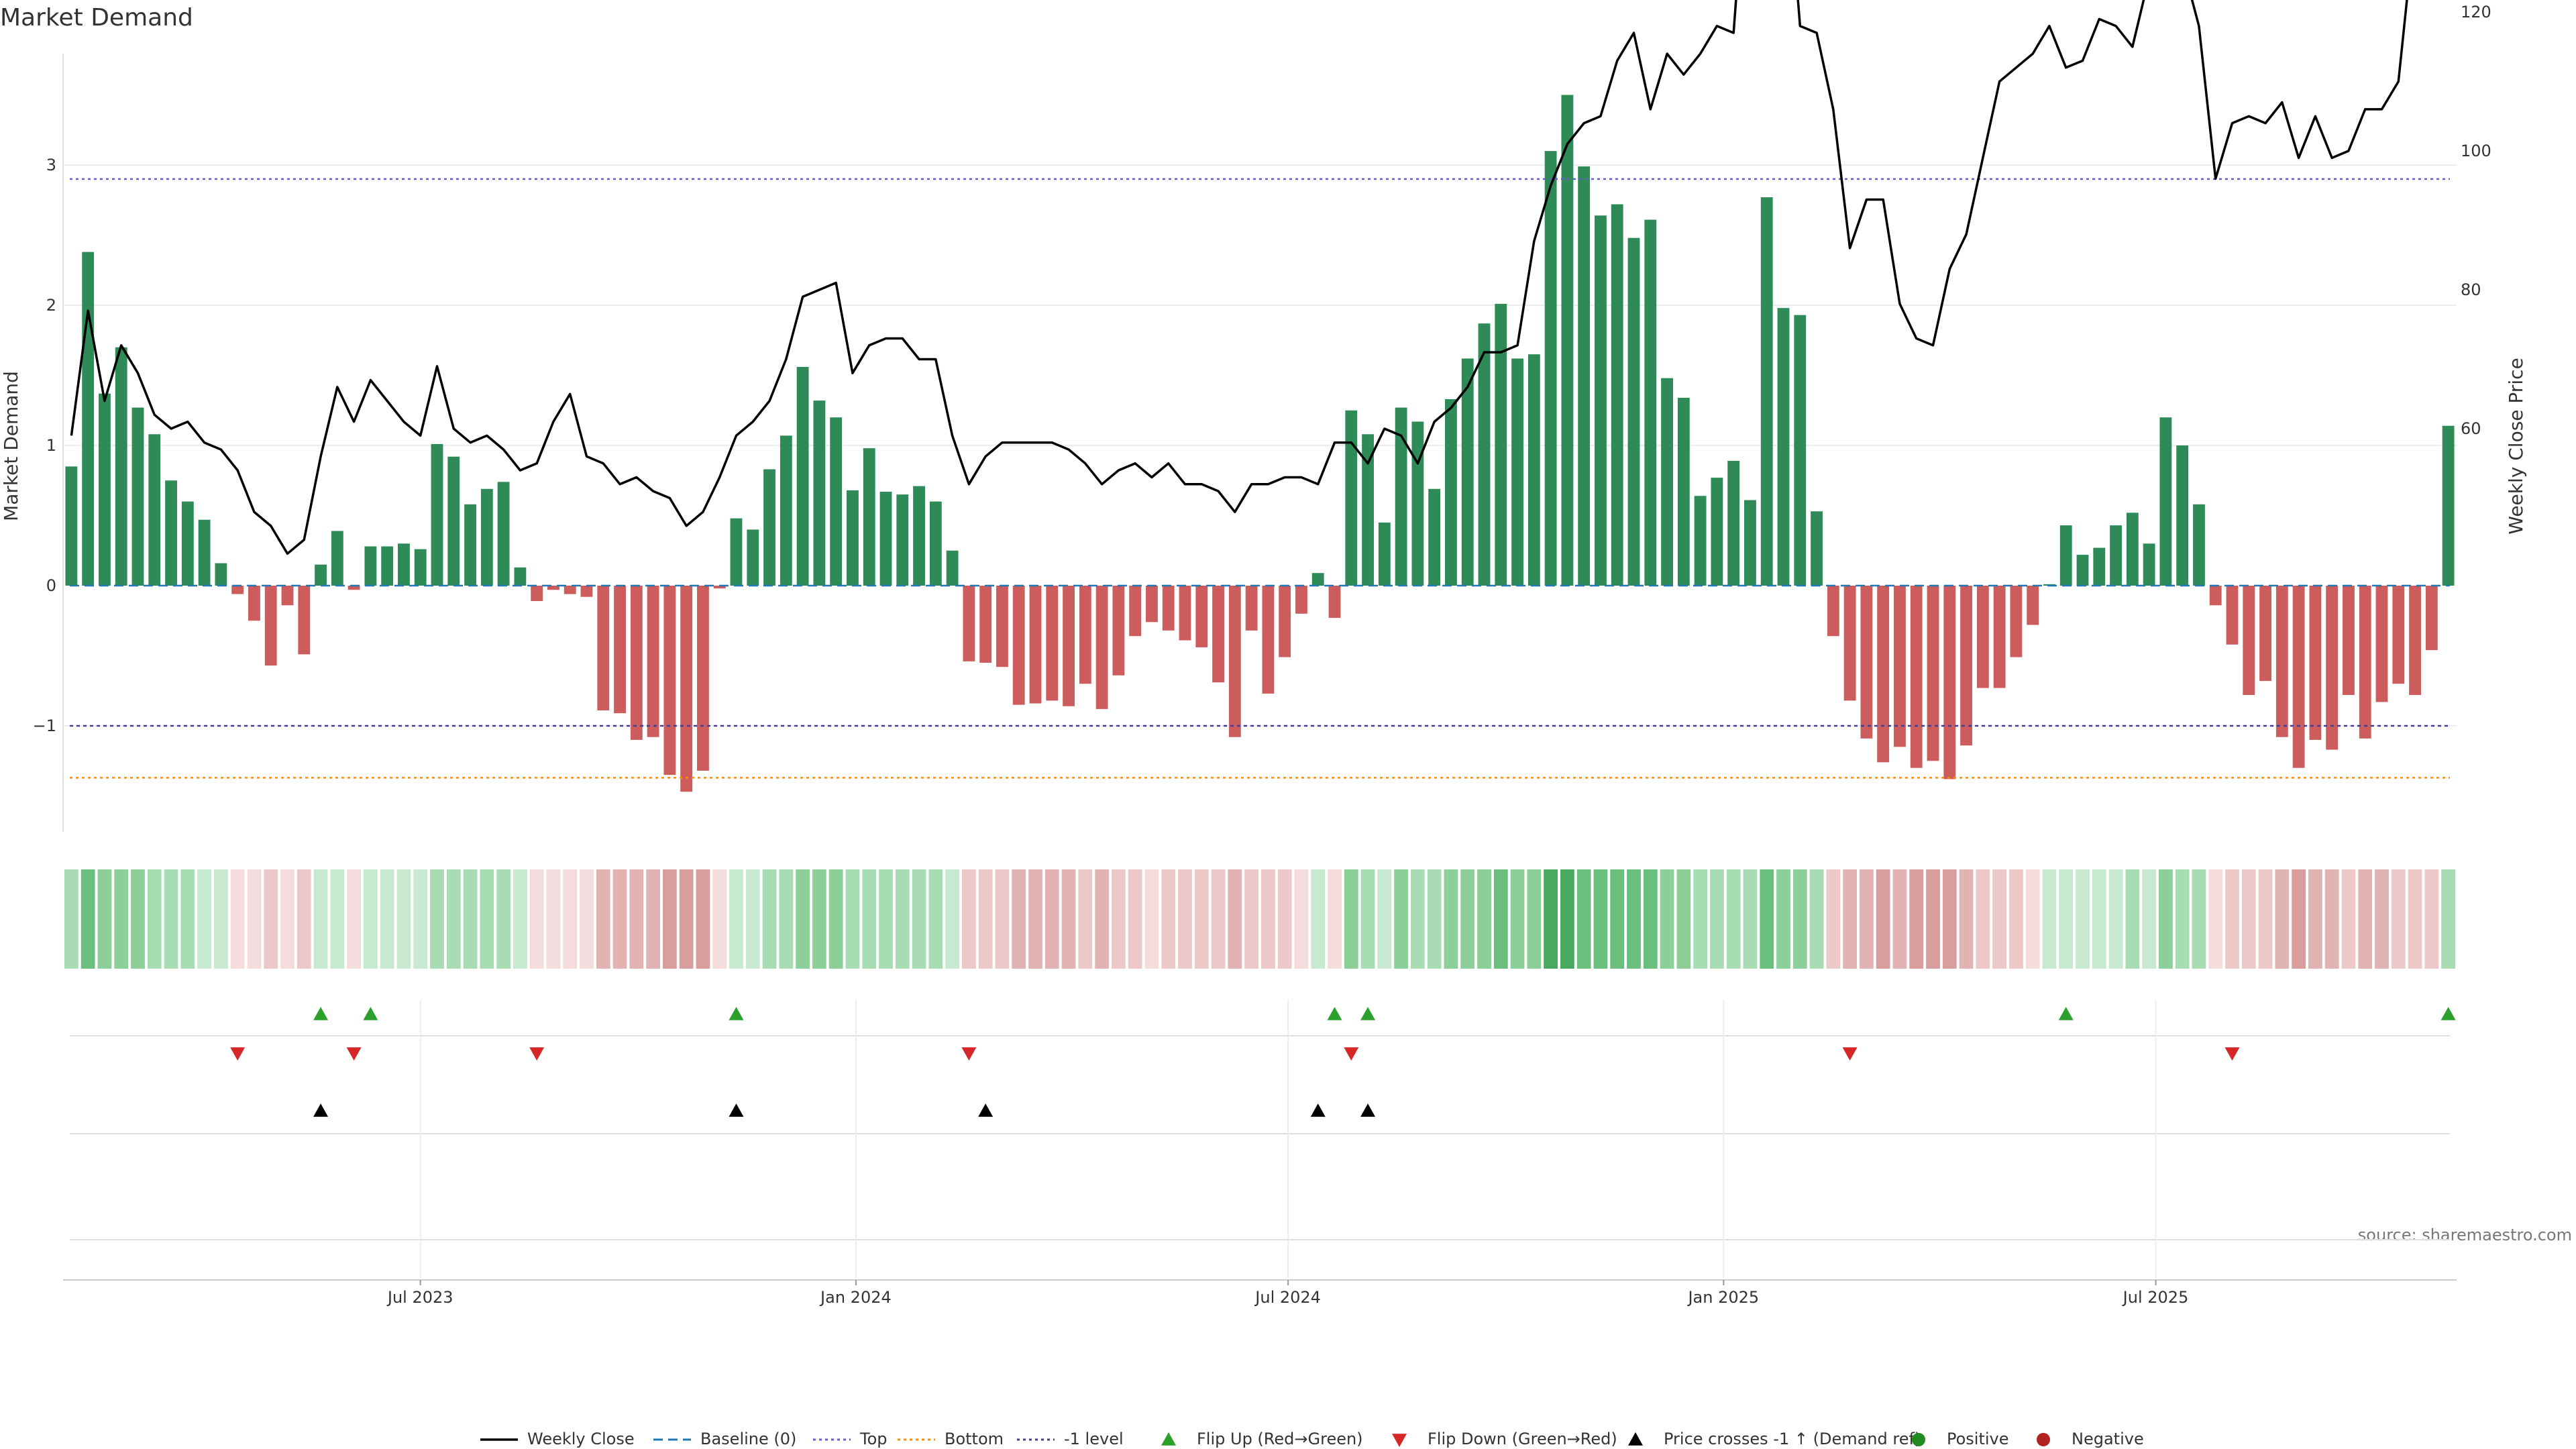 The height and width of the screenshot is (1449, 2576). Describe the element at coordinates (2516, 446) in the screenshot. I see `right-axis-label: Weekly Close Price` at that location.